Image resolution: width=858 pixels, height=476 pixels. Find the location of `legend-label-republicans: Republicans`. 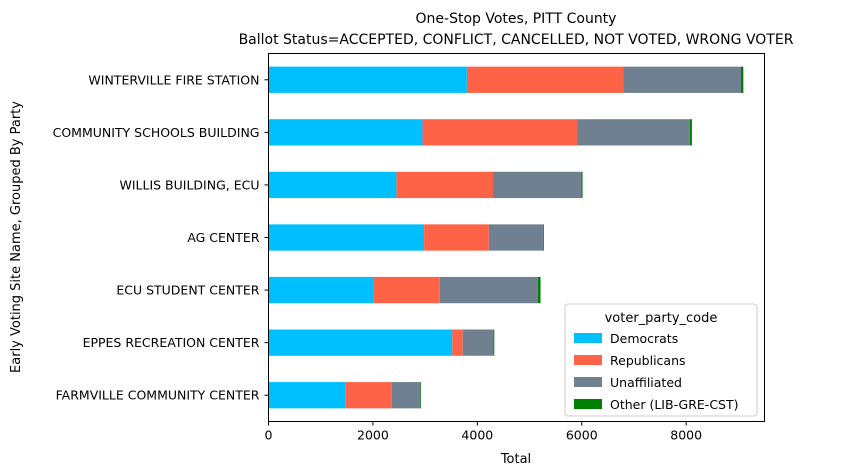

legend-label-republicans: Republicans is located at coordinates (648, 360).